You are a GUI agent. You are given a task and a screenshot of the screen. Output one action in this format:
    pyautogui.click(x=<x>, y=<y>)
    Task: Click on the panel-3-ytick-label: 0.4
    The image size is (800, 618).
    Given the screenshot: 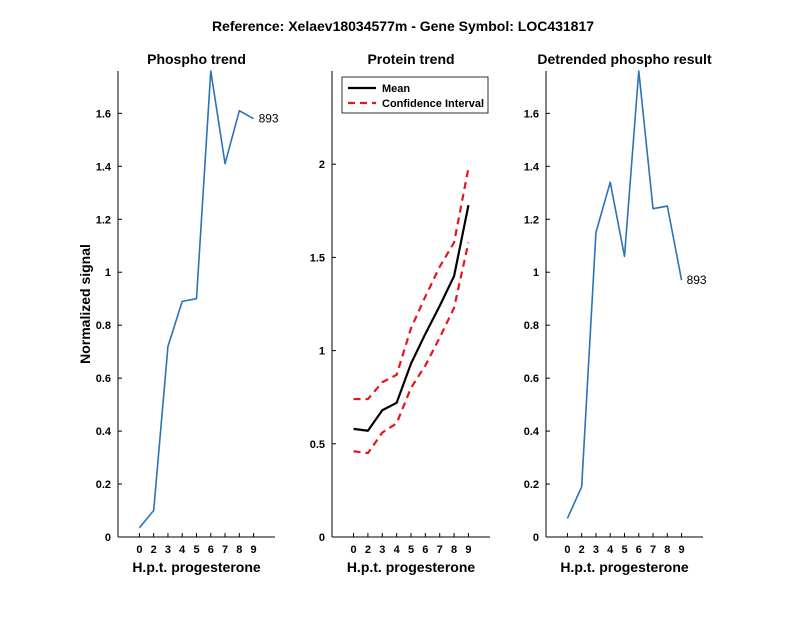 What is the action you would take?
    pyautogui.click(x=532, y=432)
    